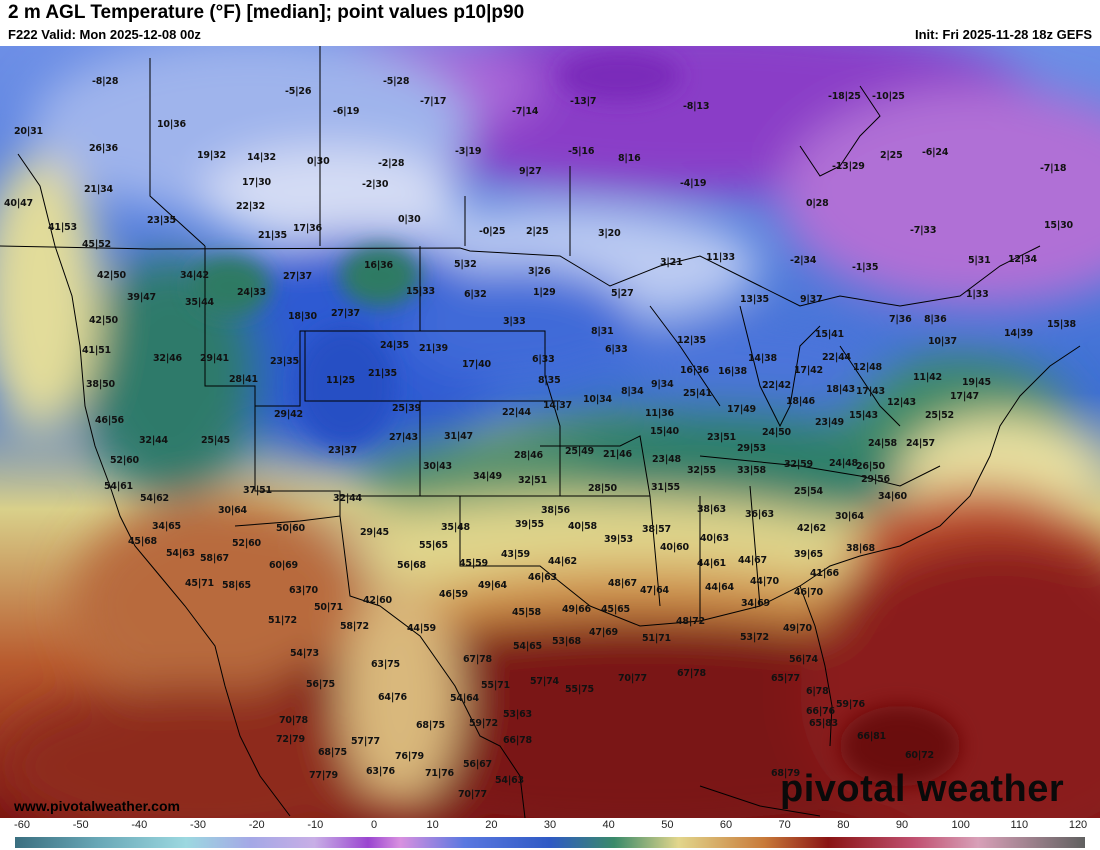  Describe the element at coordinates (776, 385) in the screenshot. I see `point-value-label: 22|42` at that location.